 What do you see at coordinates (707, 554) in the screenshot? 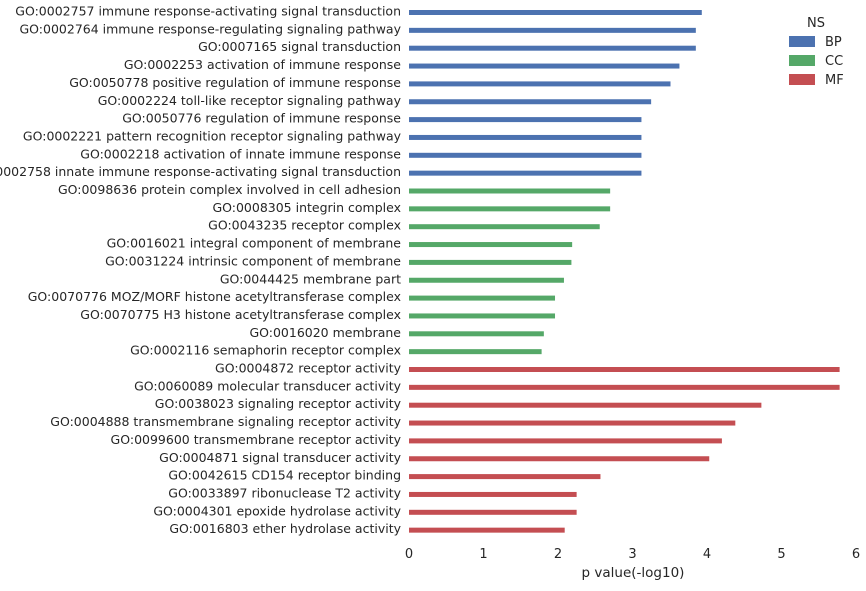
I see `x-tick-label: 4` at bounding box center [707, 554].